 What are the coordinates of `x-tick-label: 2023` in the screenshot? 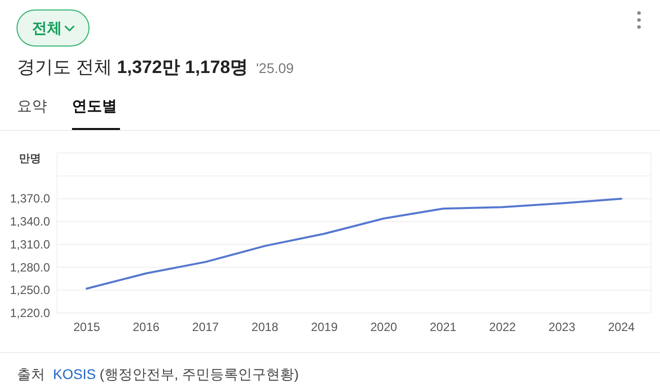 It's located at (562, 327).